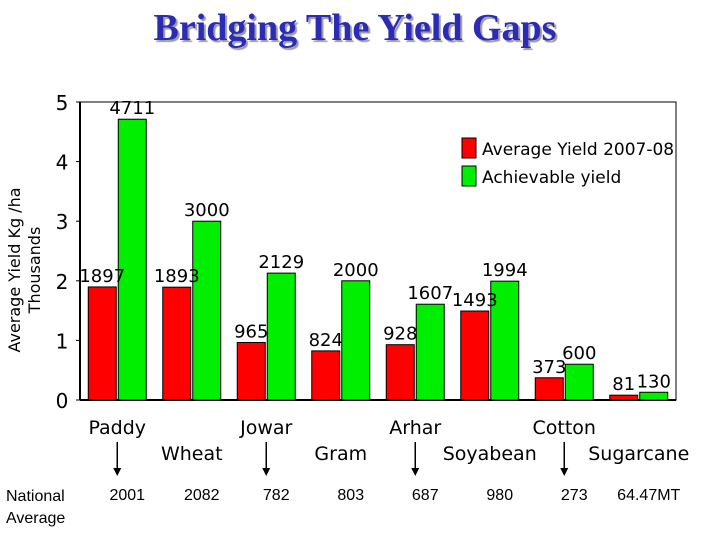  What do you see at coordinates (623, 384) in the screenshot?
I see `data-label: 81` at bounding box center [623, 384].